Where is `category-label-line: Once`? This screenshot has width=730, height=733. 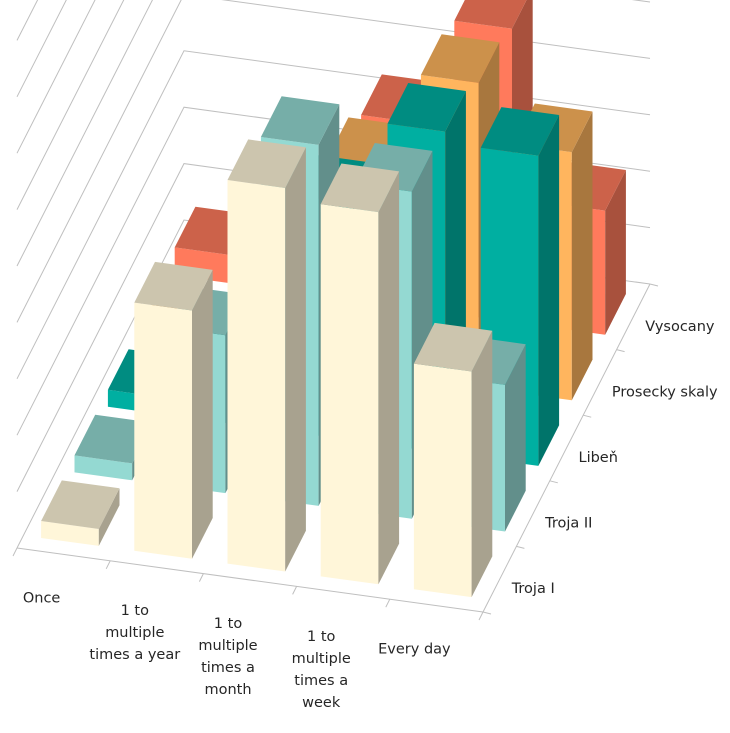
category-label-line: Once is located at coordinates (42, 598).